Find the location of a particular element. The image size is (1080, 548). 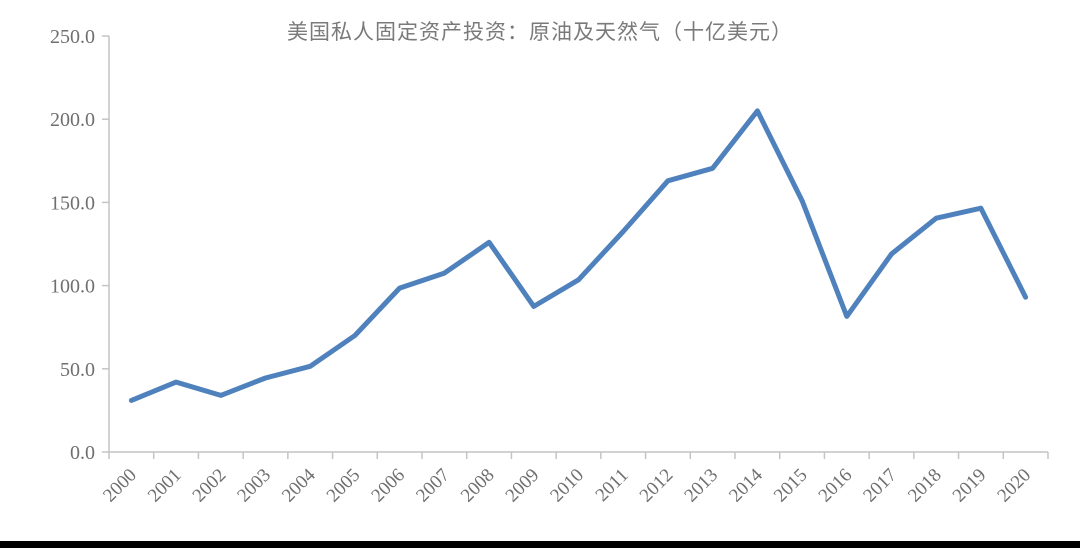

x-tick-label: 2019 is located at coordinates (970, 486).